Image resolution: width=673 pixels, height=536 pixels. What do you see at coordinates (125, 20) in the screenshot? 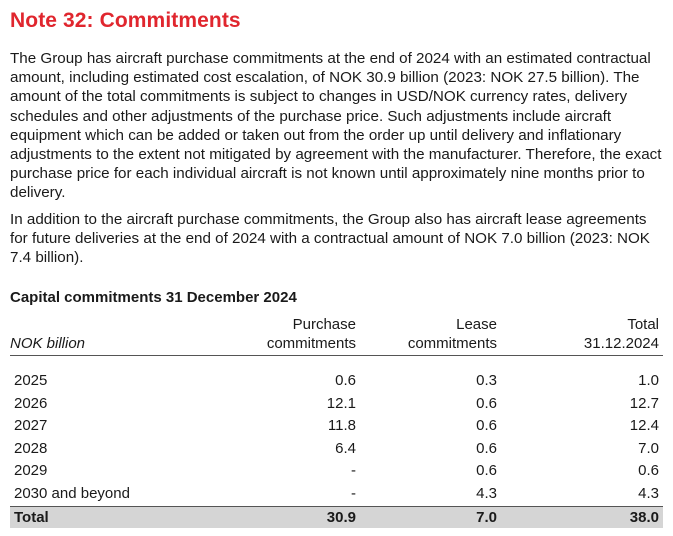
I see `note-title: Note 32: Commitments` at bounding box center [125, 20].